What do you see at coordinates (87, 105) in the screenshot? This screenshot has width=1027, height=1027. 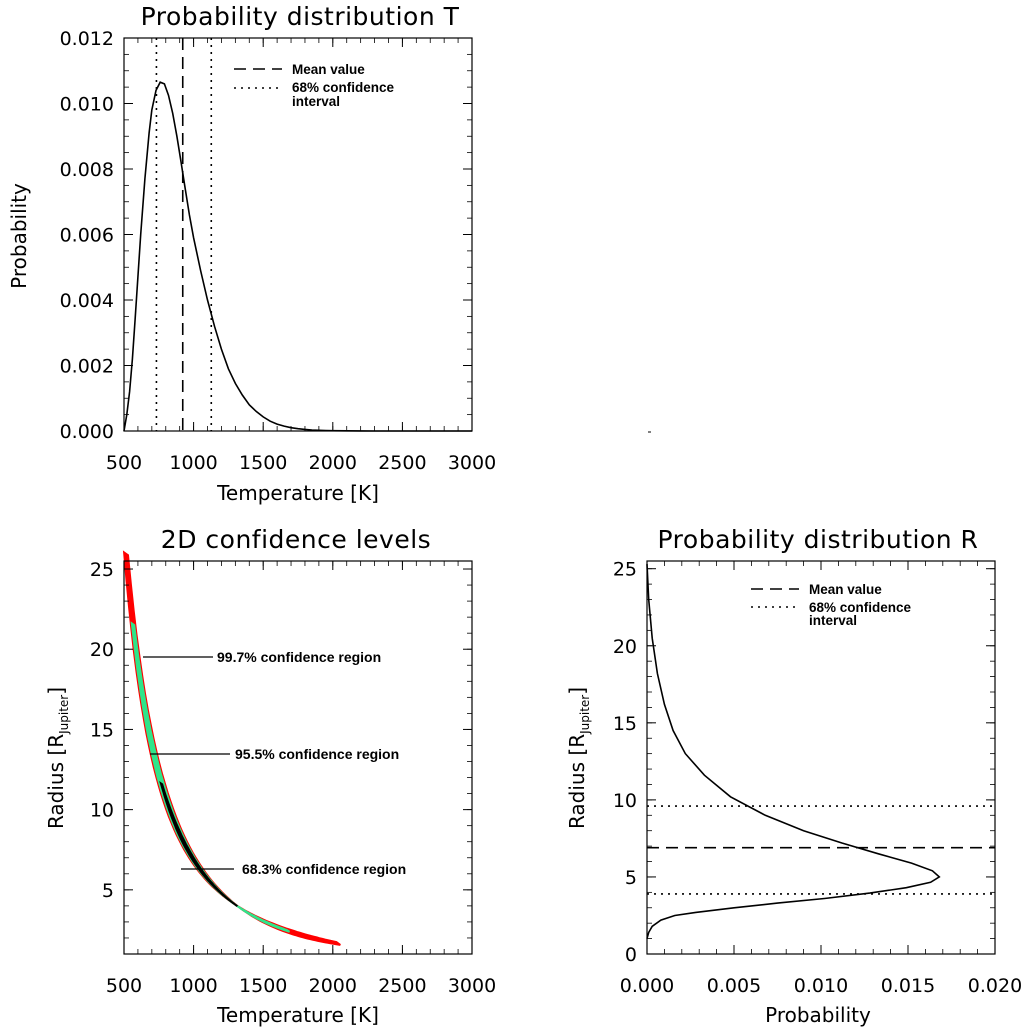 I see `y-tick-label: 0.010` at bounding box center [87, 105].